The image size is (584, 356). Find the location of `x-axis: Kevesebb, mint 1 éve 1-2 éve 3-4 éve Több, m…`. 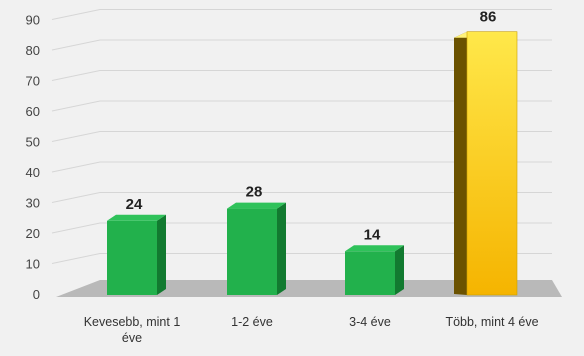

x-axis: Kevesebb, mint 1 éve 1-2 éve 3-4 éve Több, m… is located at coordinates (311, 330).